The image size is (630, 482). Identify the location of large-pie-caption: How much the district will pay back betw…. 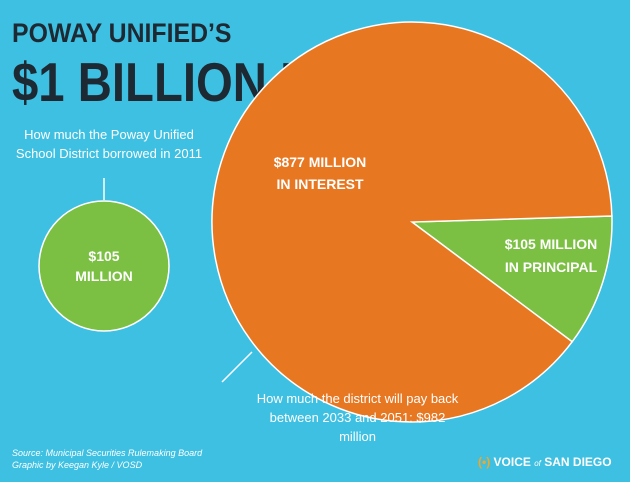
(357, 417).